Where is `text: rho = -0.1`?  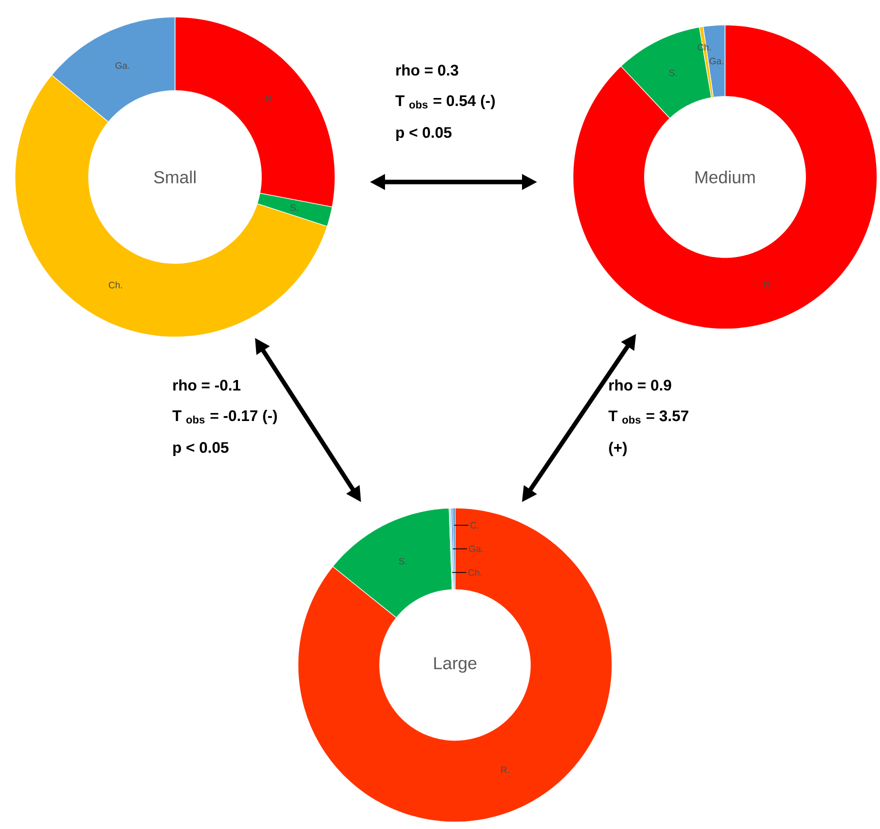
text: rho = -0.1 is located at coordinates (206, 385).